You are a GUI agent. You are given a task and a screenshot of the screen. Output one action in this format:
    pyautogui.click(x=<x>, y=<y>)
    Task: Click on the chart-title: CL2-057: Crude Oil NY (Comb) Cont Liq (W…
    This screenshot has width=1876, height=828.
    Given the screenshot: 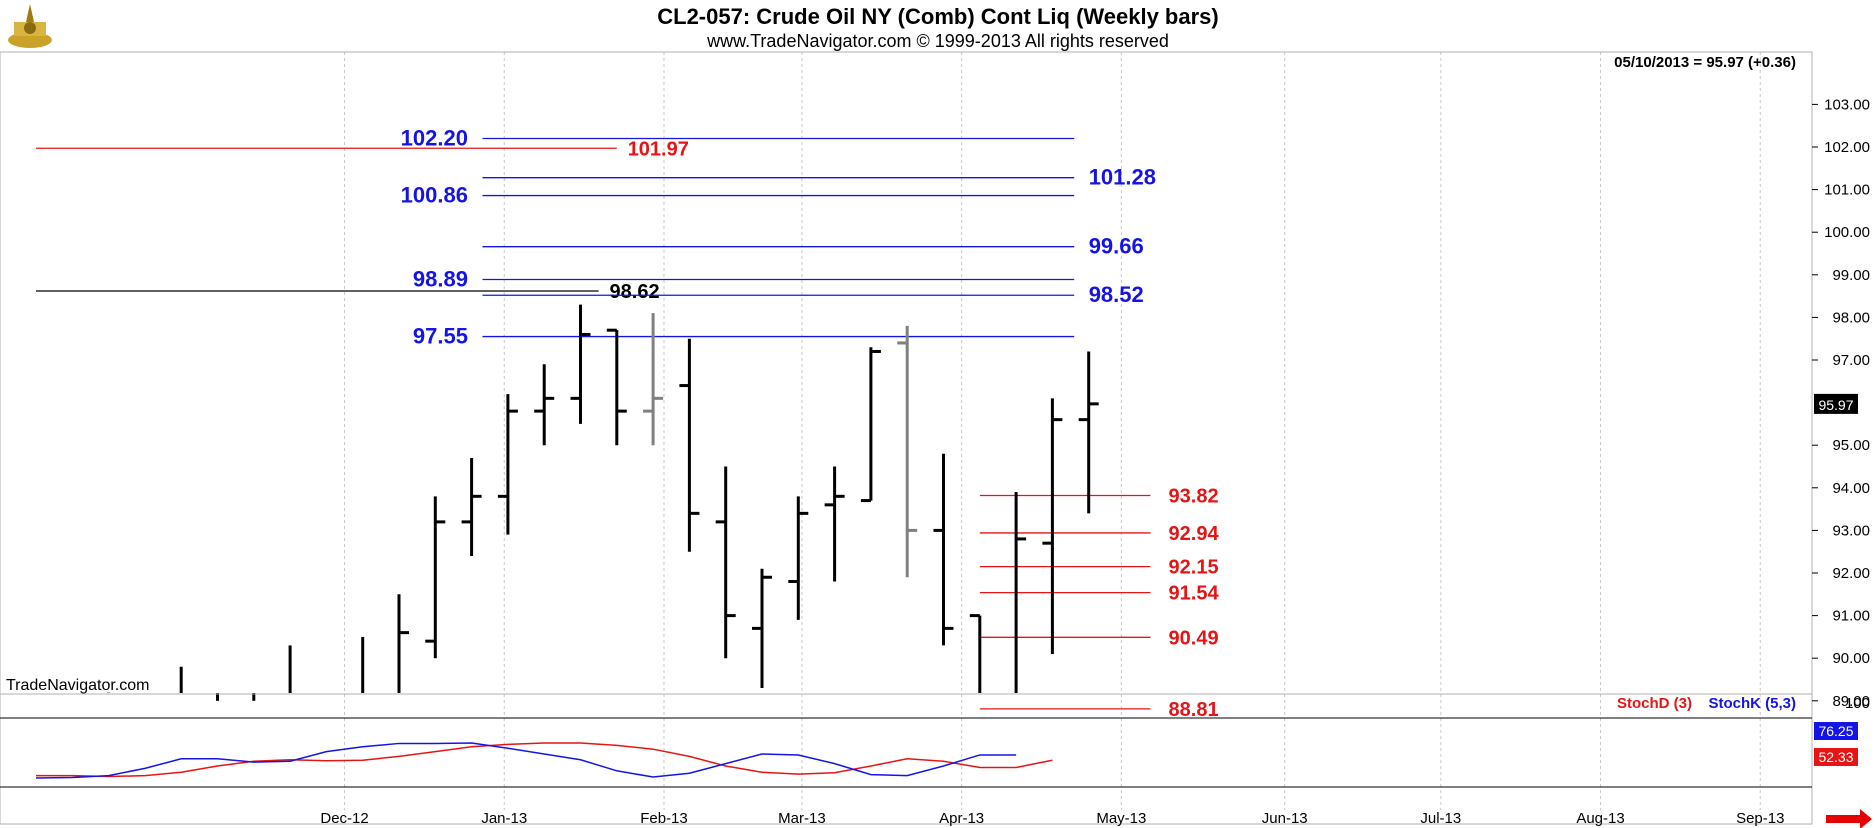 What is the action you would take?
    pyautogui.click(x=938, y=16)
    